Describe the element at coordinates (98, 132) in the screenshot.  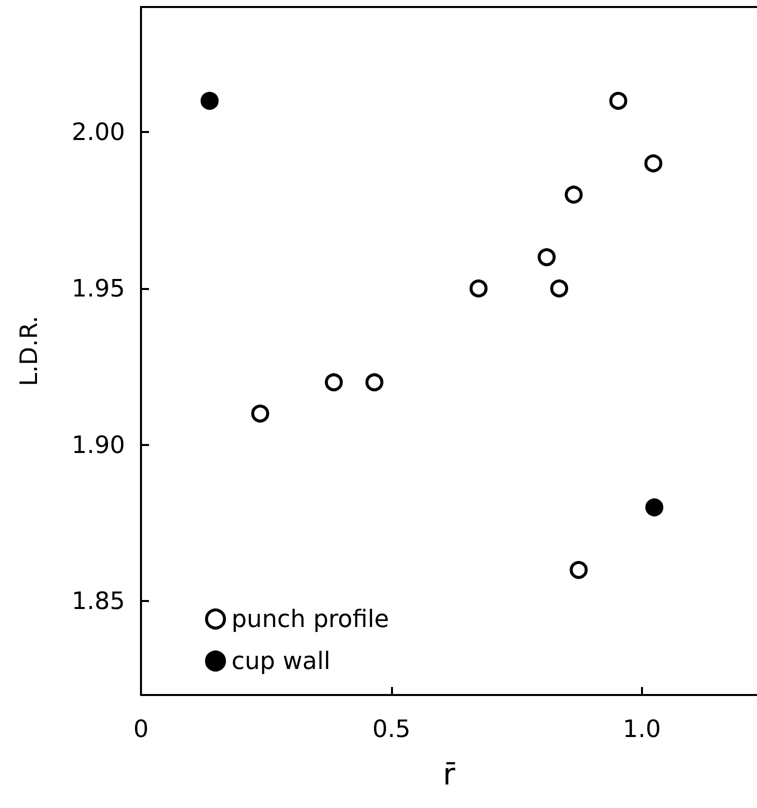
I see `y-tick-label: 2.00` at that location.